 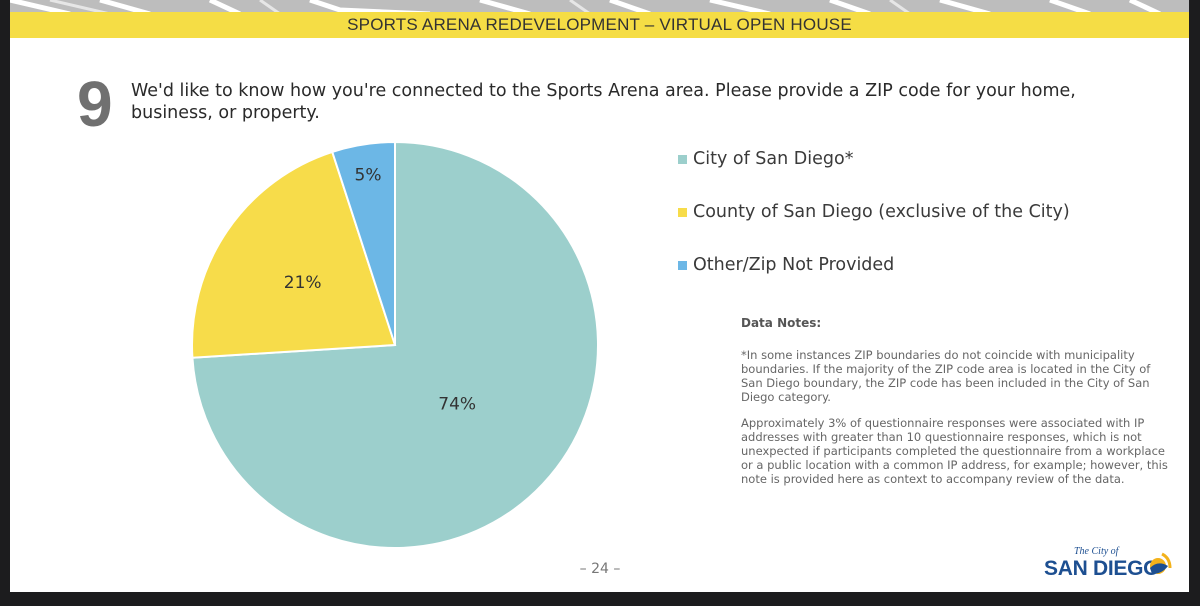 I want to click on logo-main-text: SAN DIEGO, so click(x=1102, y=568).